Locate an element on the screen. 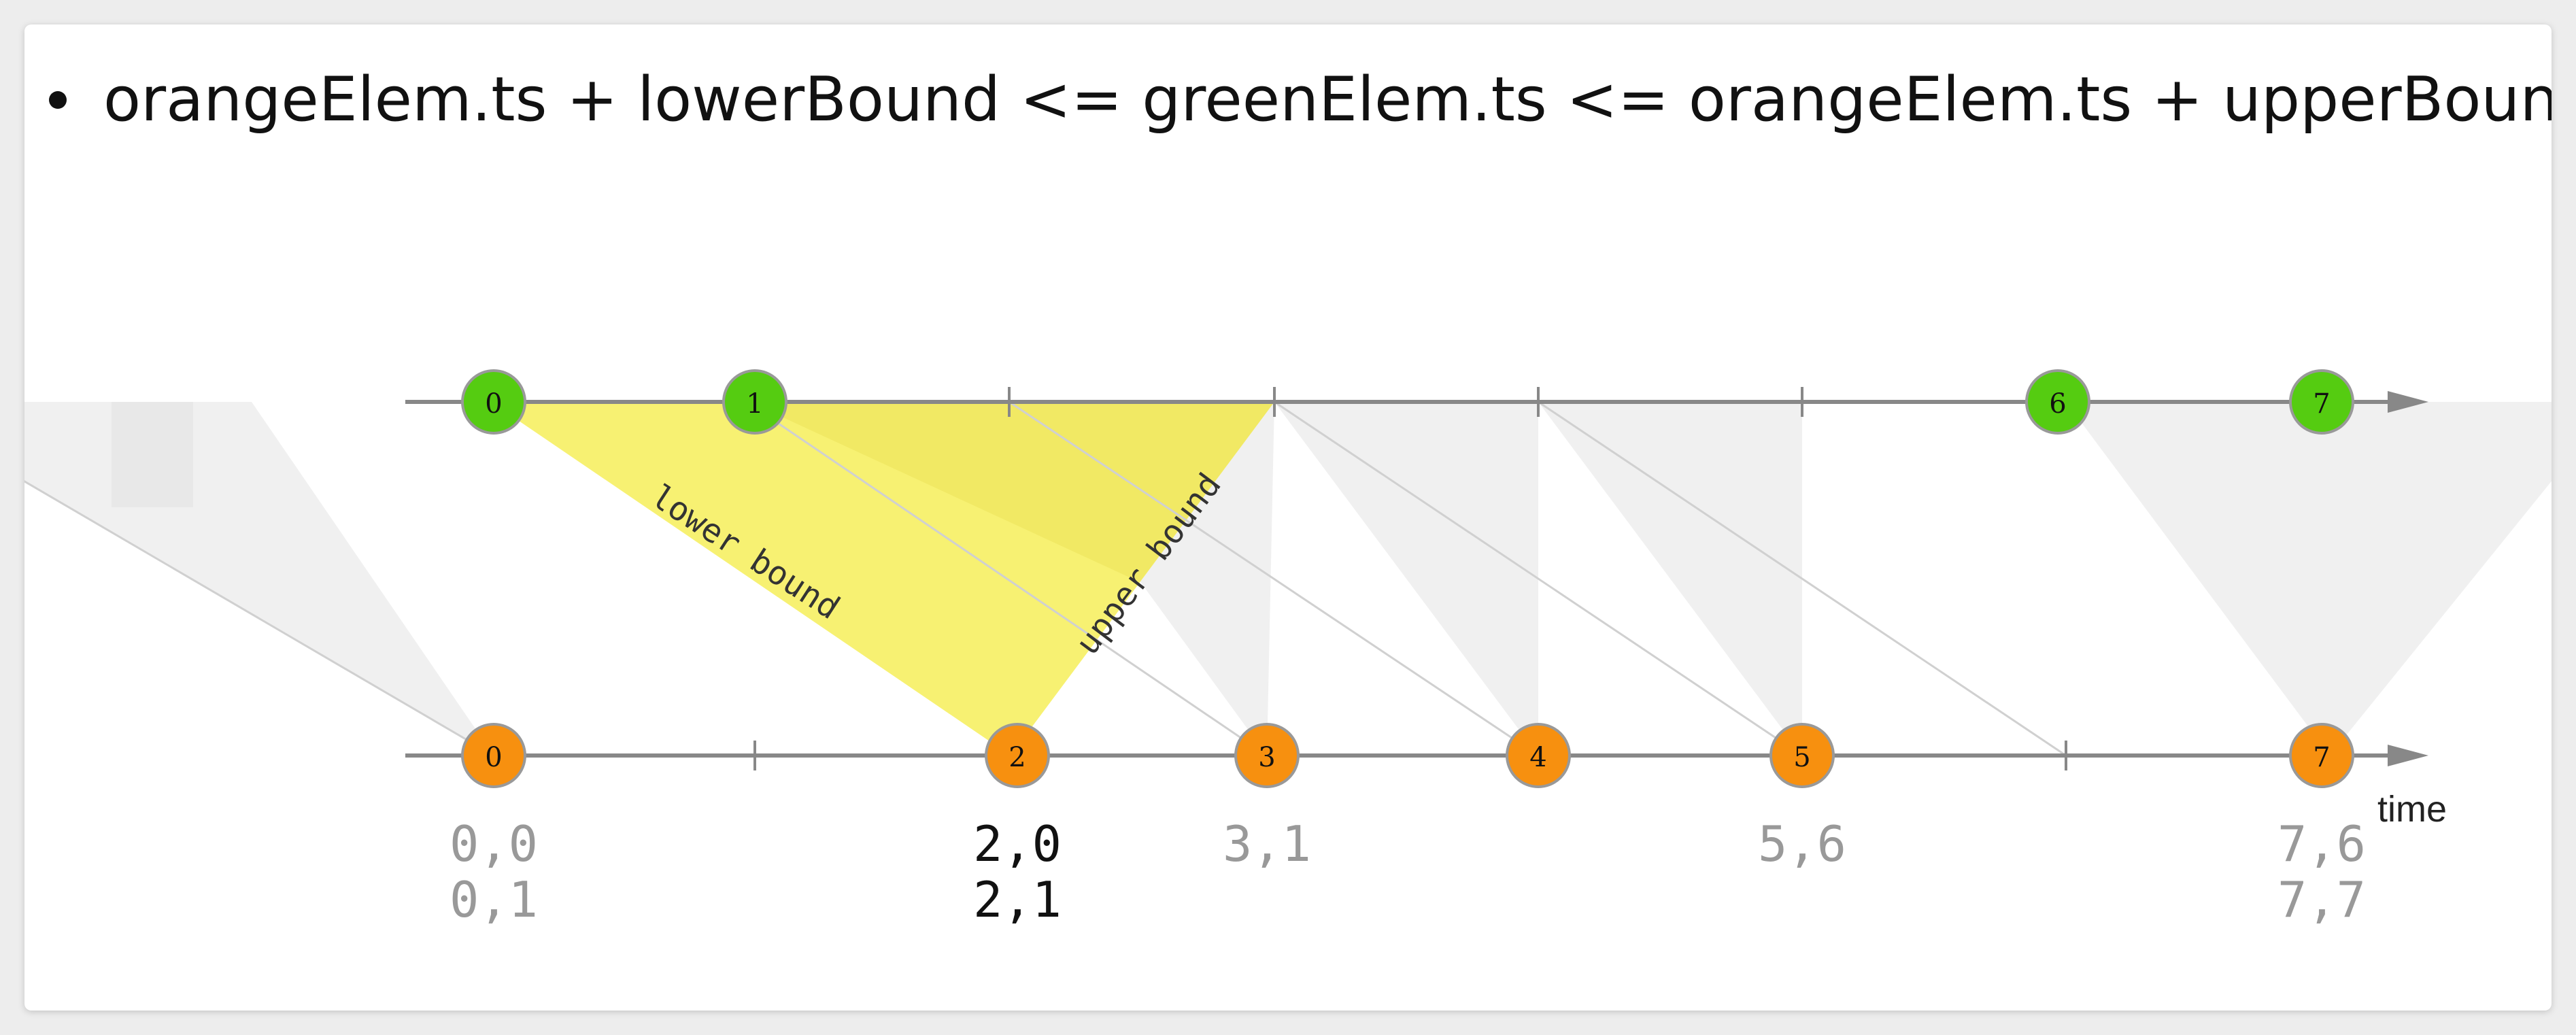  orange-stream-axis is located at coordinates (1416, 755).